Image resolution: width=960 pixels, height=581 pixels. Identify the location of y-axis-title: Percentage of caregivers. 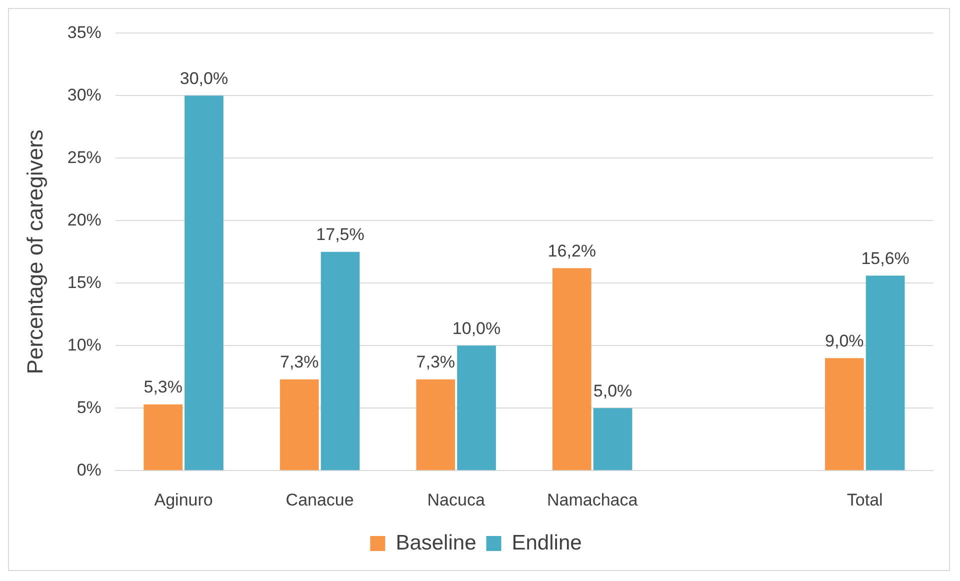
(35, 252).